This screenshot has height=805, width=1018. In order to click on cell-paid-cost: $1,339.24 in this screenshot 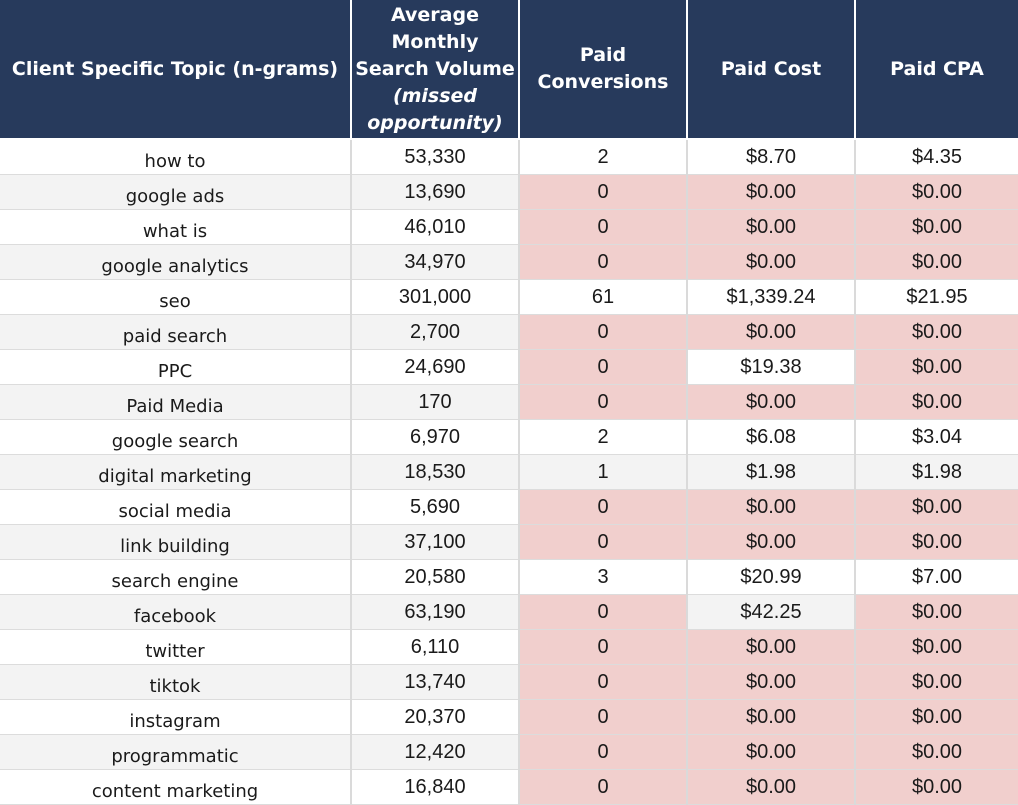, I will do `click(771, 297)`.